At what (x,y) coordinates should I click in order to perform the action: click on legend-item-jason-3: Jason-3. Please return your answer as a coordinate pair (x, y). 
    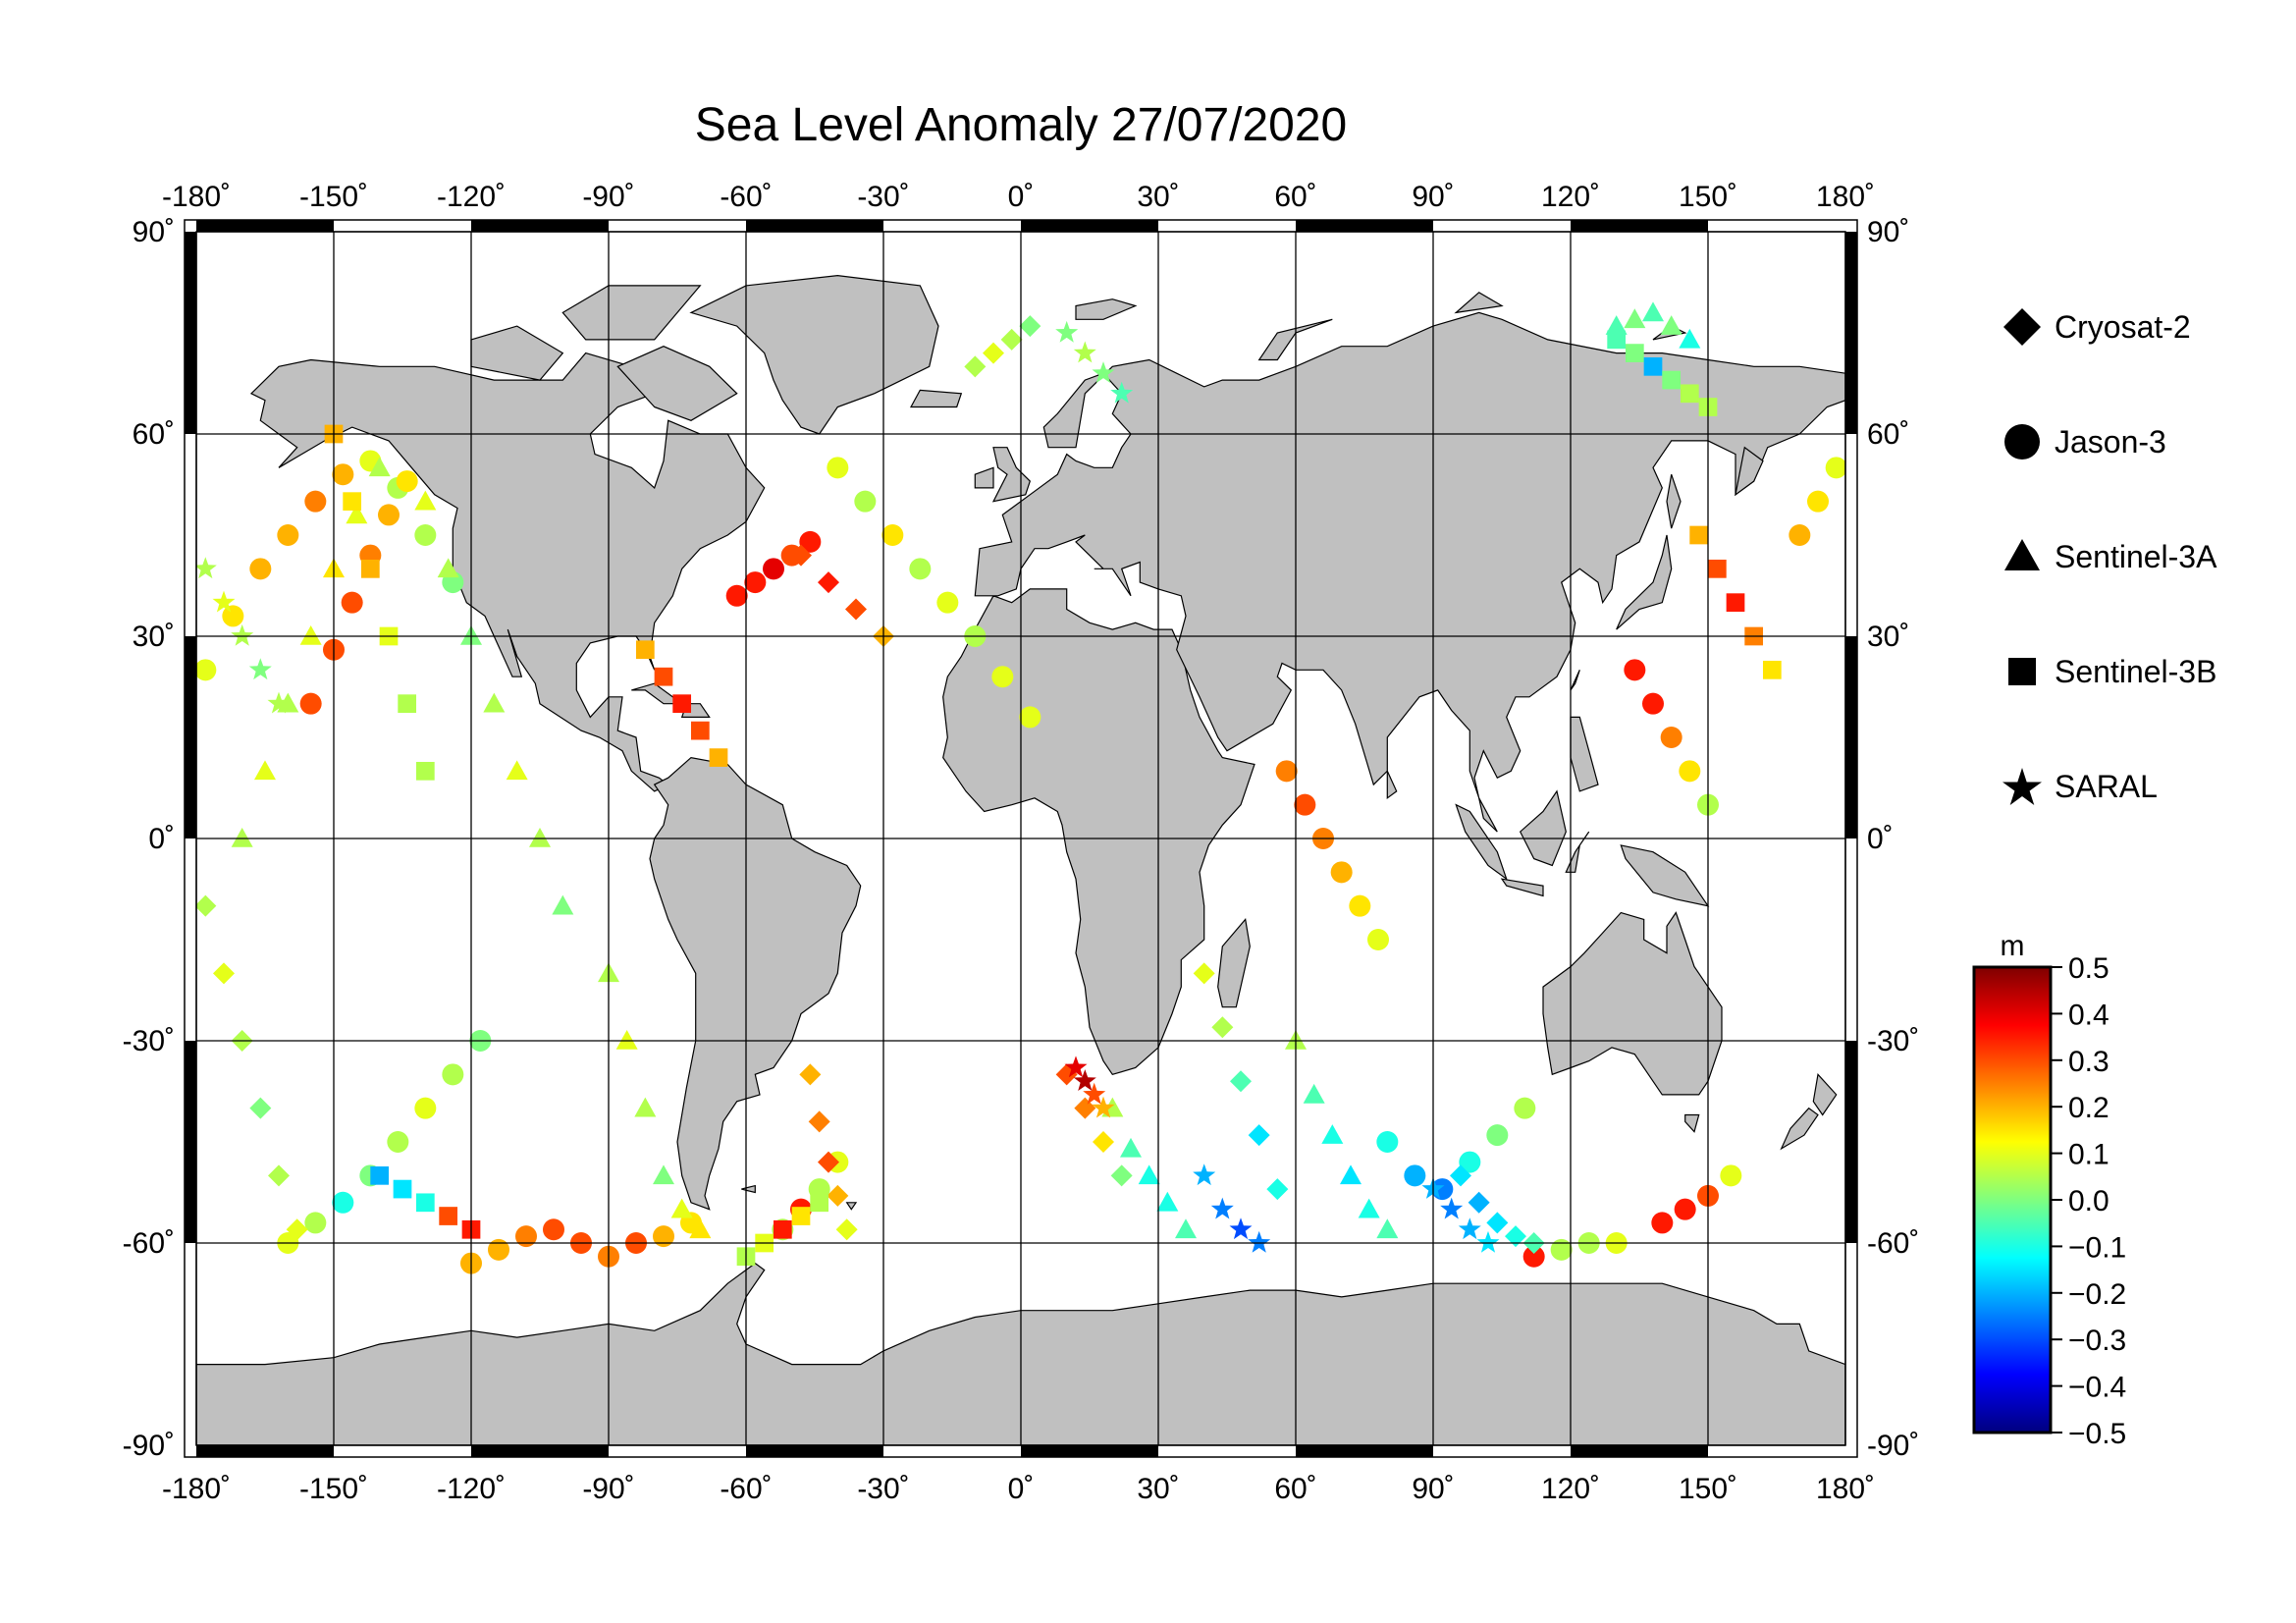
    Looking at the image, I should click on (2085, 442).